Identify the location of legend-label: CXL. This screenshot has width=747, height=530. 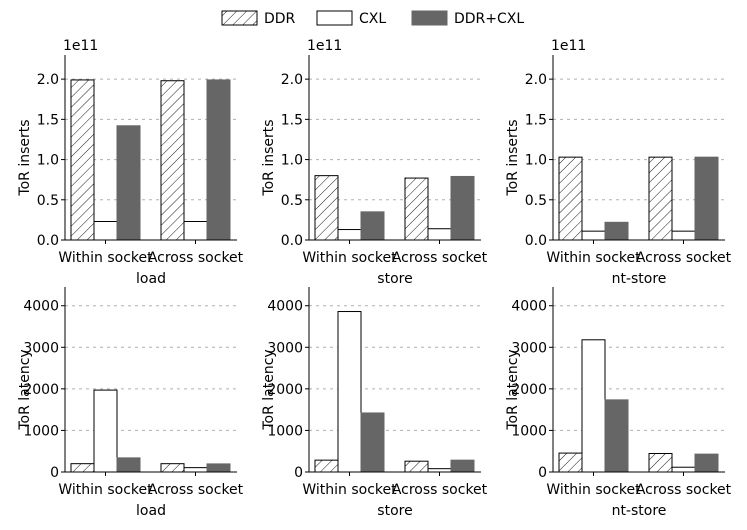
(372, 19).